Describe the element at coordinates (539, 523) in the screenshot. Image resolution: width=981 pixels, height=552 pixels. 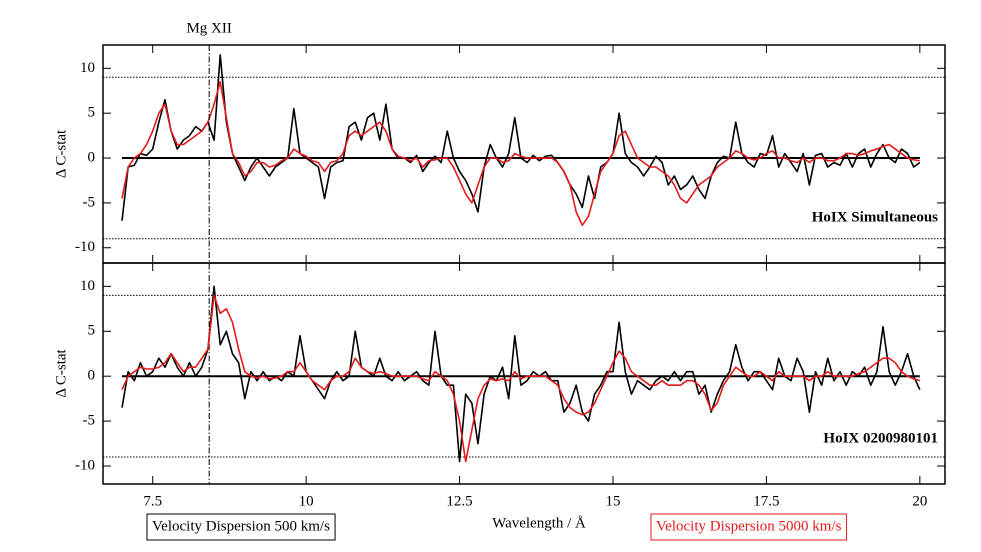
I see `x-axis-label: Wavelength / Å` at that location.